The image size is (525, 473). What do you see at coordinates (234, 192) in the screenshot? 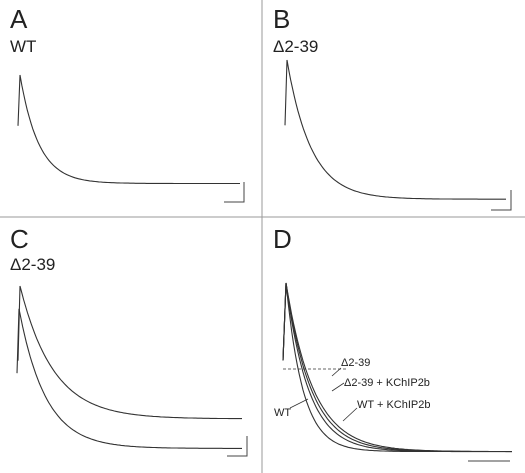
I see `panel-a-scale-bar` at bounding box center [234, 192].